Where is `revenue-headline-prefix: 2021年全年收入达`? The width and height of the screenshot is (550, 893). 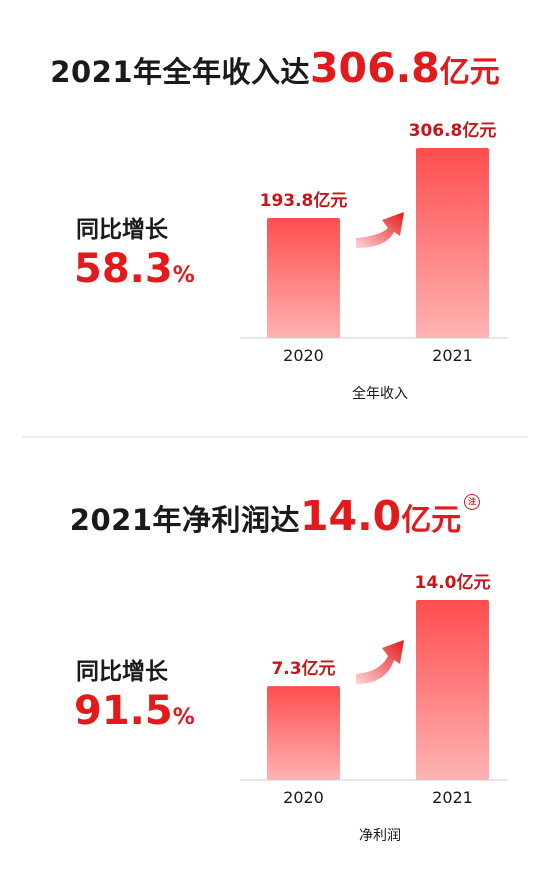 revenue-headline-prefix: 2021年全年收入达 is located at coordinates (180, 72).